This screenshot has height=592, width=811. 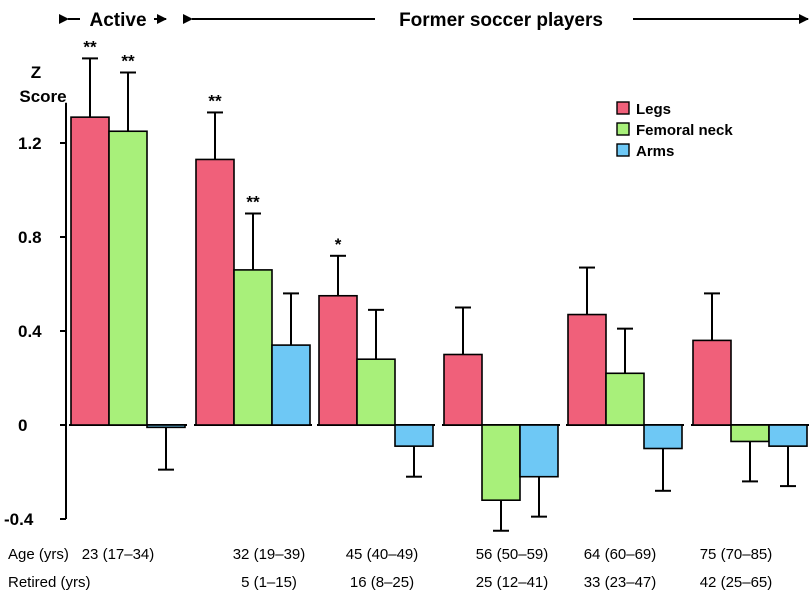 What do you see at coordinates (382, 554) in the screenshot?
I see `age-label: 45 (40–49)` at bounding box center [382, 554].